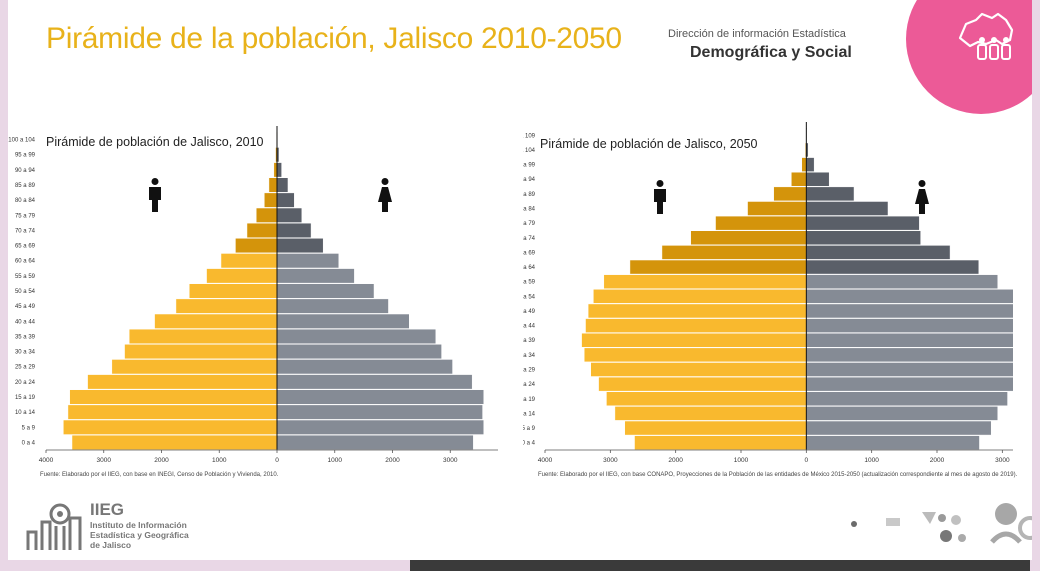  I want to click on brand-badge, so click(969, 57).